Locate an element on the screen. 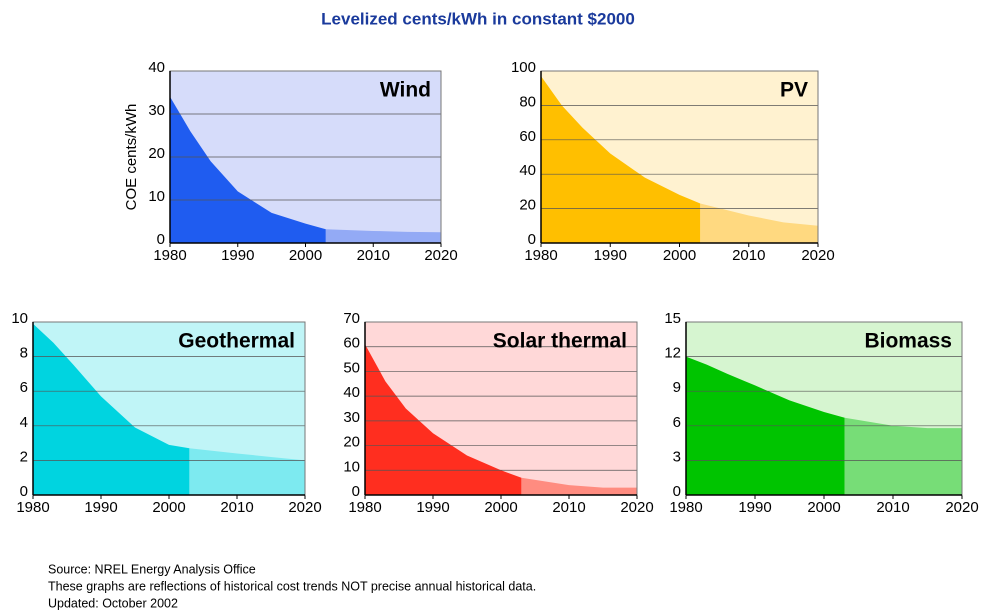  chart-title: Geothermal is located at coordinates (236, 341).